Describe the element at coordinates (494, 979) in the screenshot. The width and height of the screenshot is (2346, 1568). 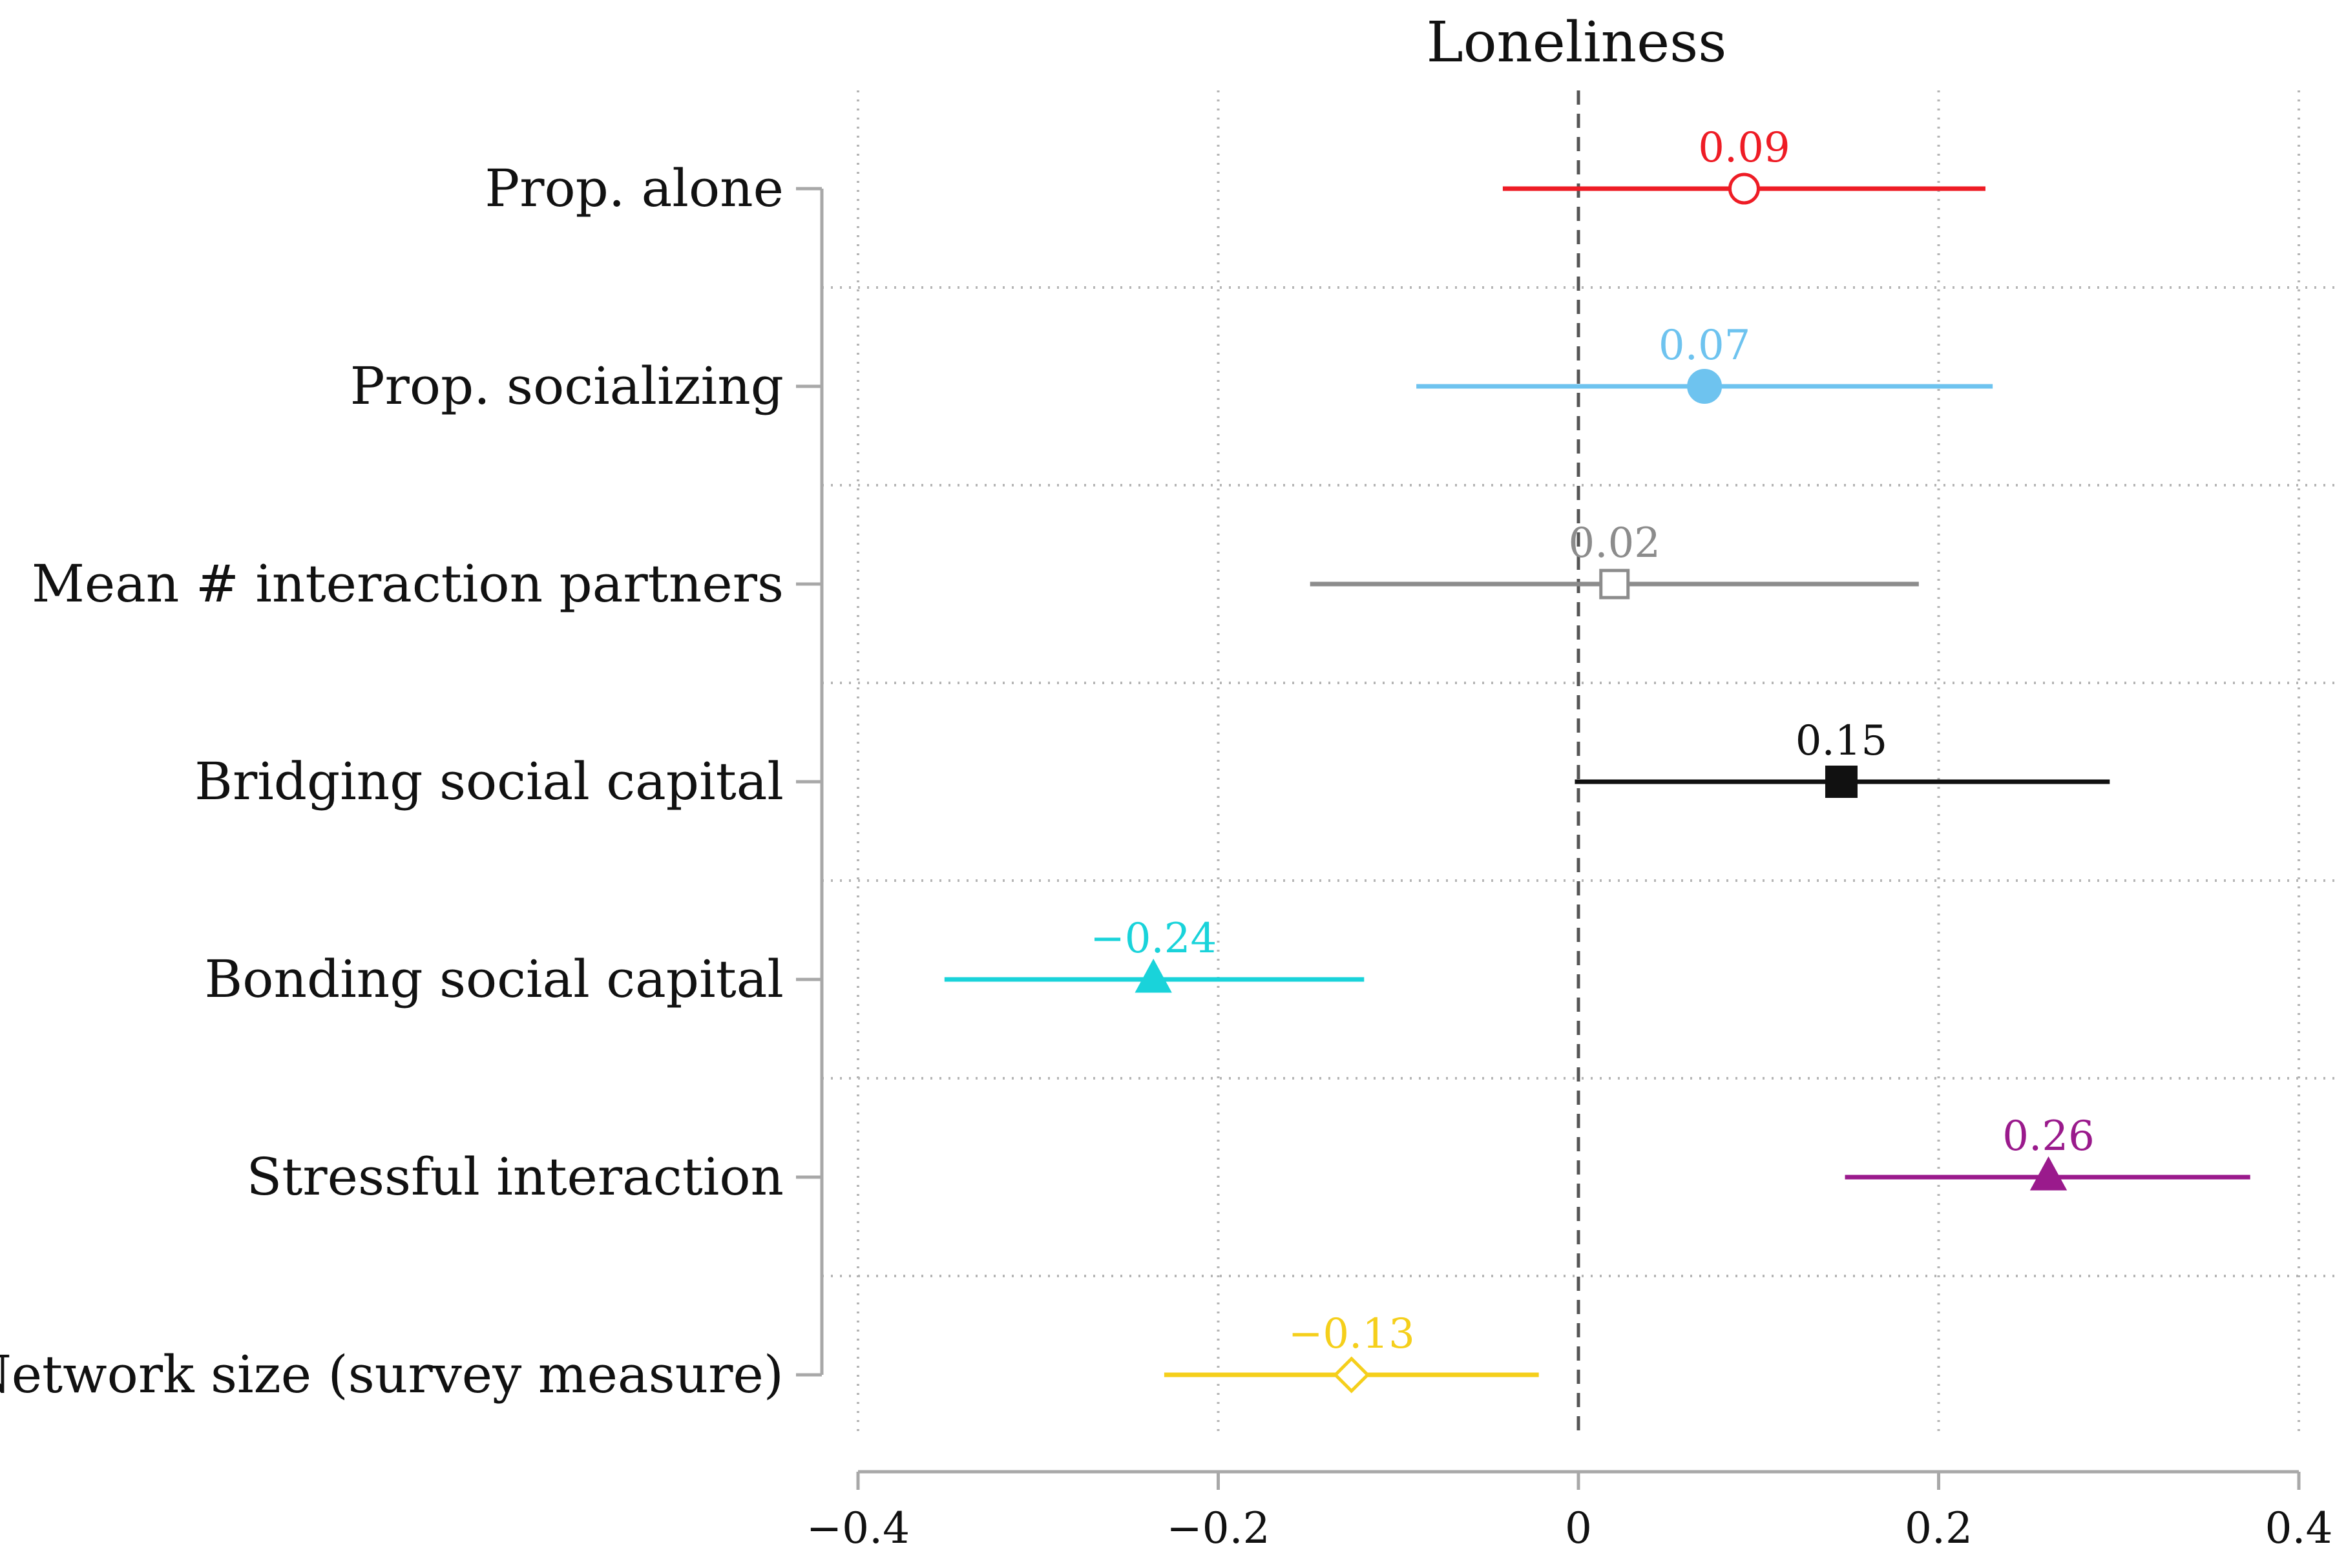
I see `row-label: Bonding social capital` at that location.